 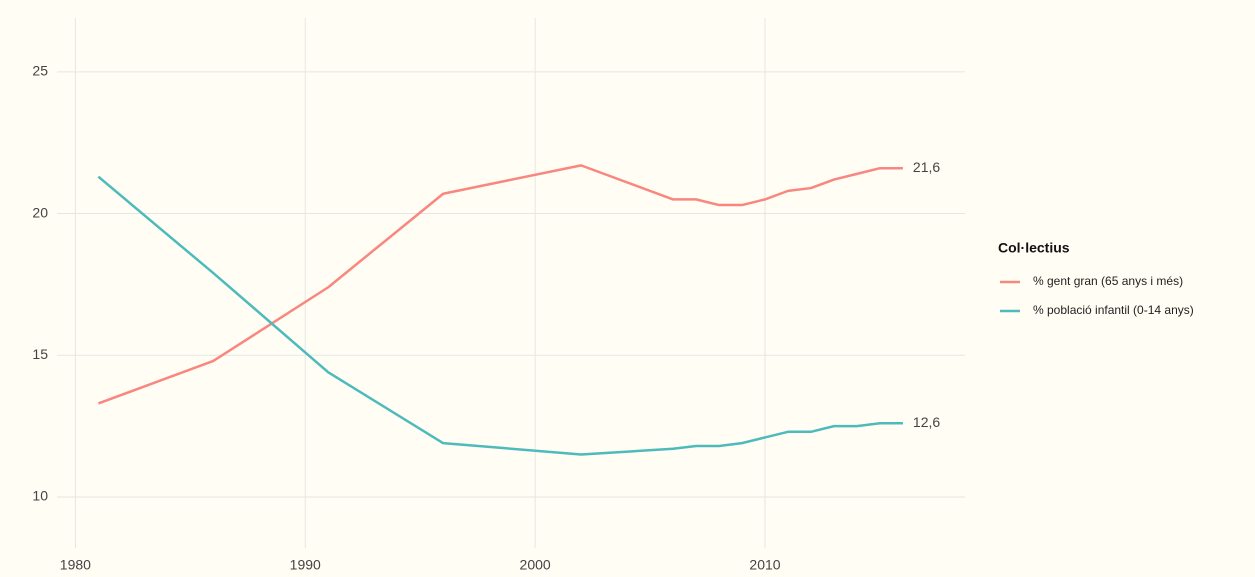 What do you see at coordinates (40, 212) in the screenshot?
I see `y-tick-label: 20` at bounding box center [40, 212].